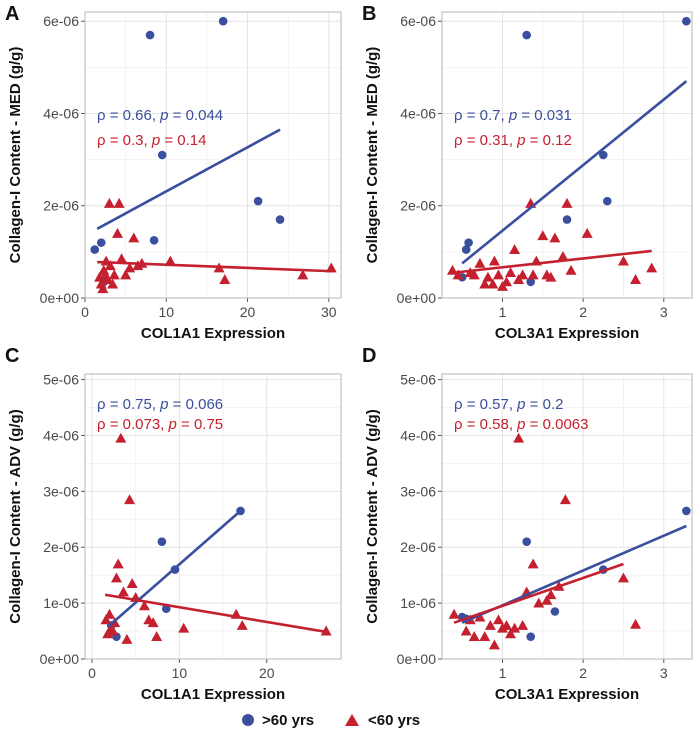 The image size is (699, 736). What do you see at coordinates (248, 312) in the screenshot?
I see `x-tick-label: 20` at bounding box center [248, 312].